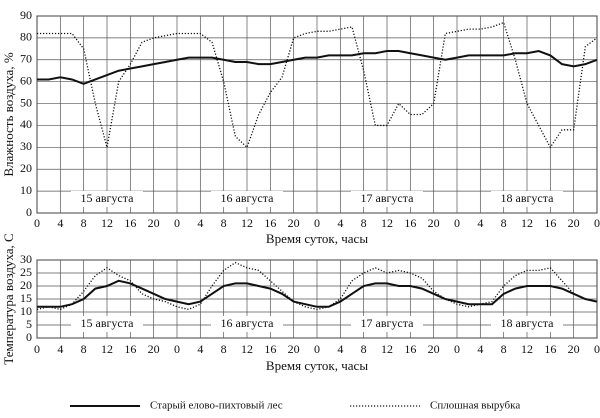  I want to click on y-tick-label: 90, so click(26, 15).